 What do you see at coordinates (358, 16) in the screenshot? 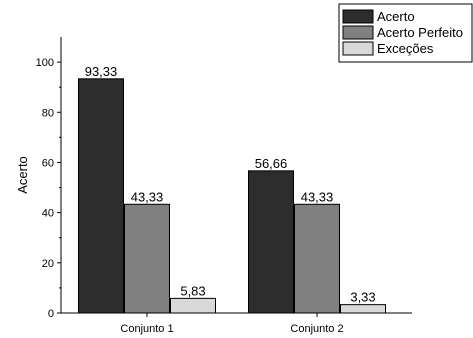
I see `legend-swatch-acerto` at bounding box center [358, 16].